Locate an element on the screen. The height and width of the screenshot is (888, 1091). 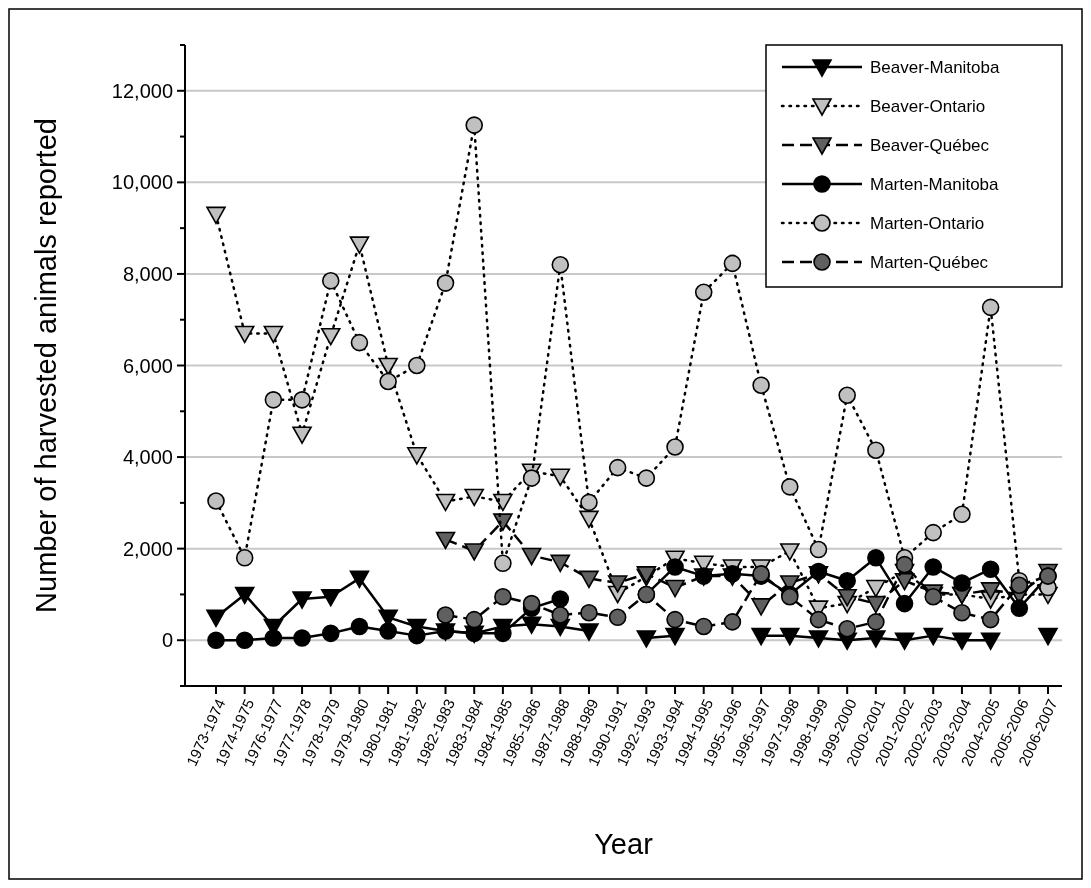
y-tick-label: 0 is located at coordinates (167, 640).